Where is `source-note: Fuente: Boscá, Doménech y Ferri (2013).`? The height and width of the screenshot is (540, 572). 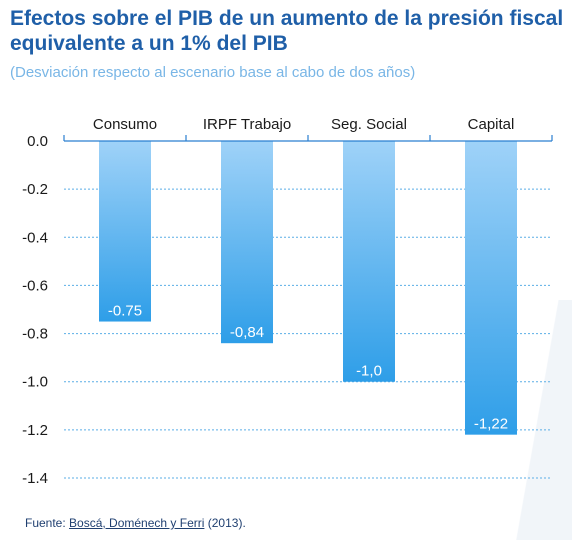
source-note: Fuente: Boscá, Doménech y Ferri (2013). is located at coordinates (135, 523).